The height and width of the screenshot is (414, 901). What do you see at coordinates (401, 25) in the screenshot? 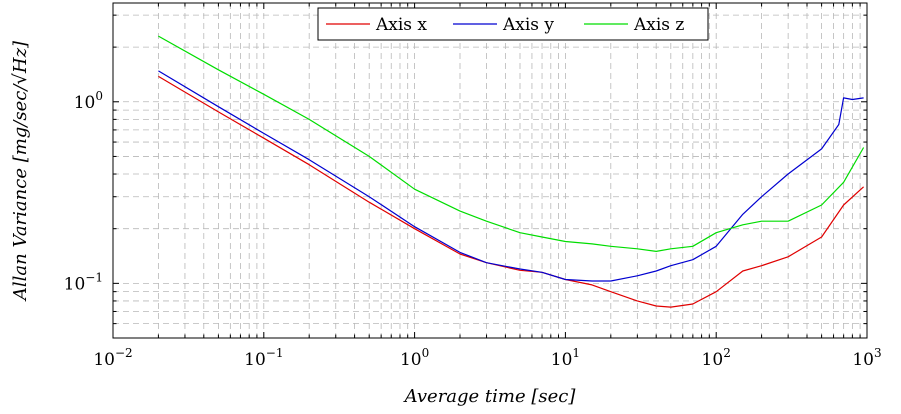
I see `legend-label-axis-x: Axis x` at bounding box center [401, 25].